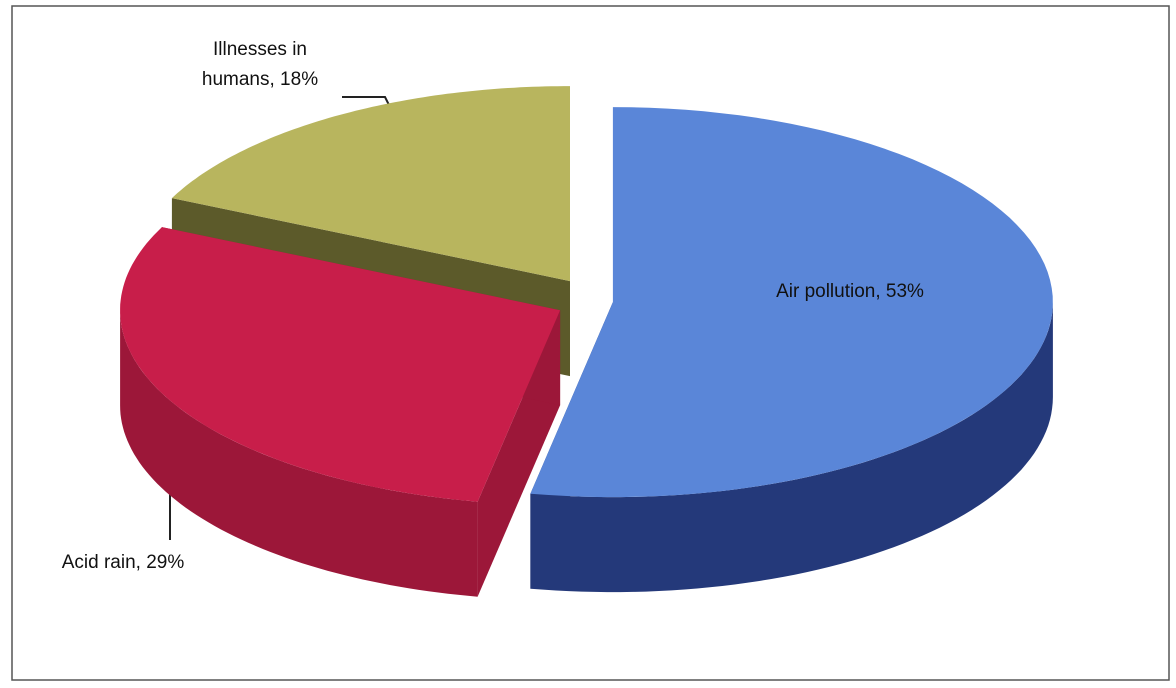  Describe the element at coordinates (850, 291) in the screenshot. I see `data-label: Air pollution, 53%` at that location.